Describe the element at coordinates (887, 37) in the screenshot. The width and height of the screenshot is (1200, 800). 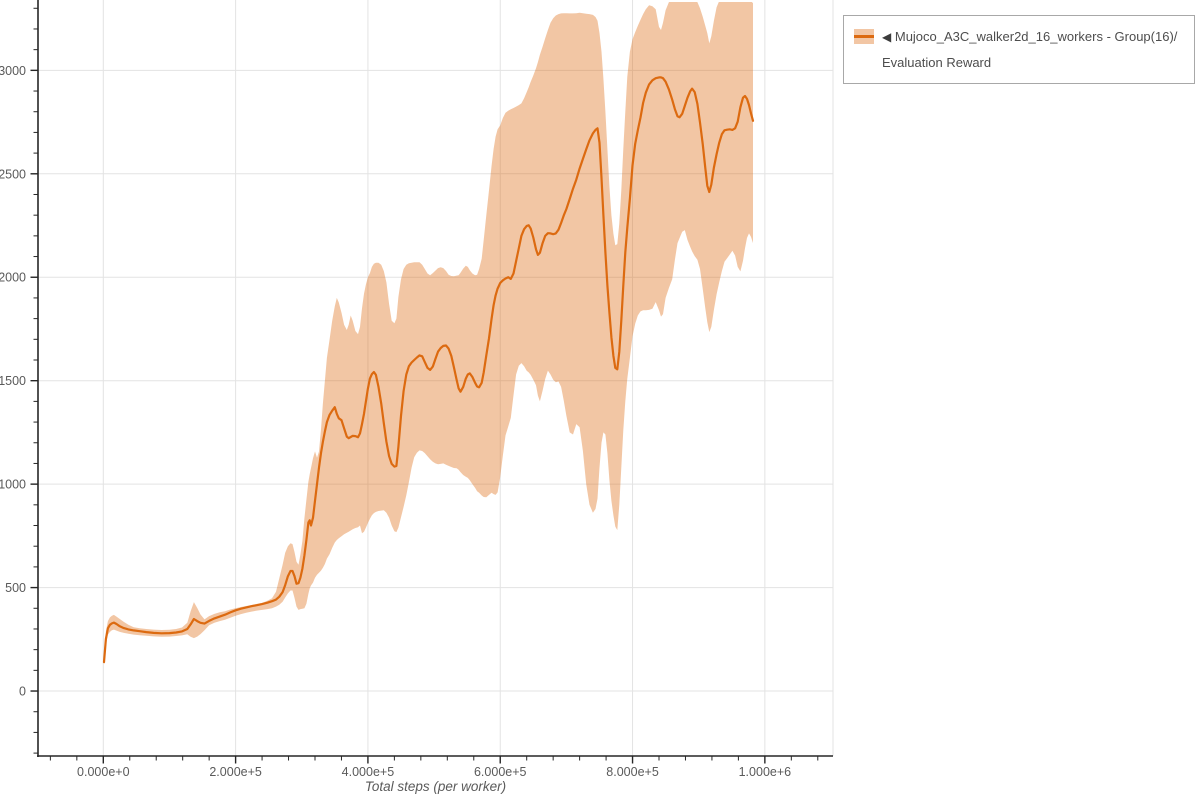
I see `legend-collapse-icon: ◀` at that location.